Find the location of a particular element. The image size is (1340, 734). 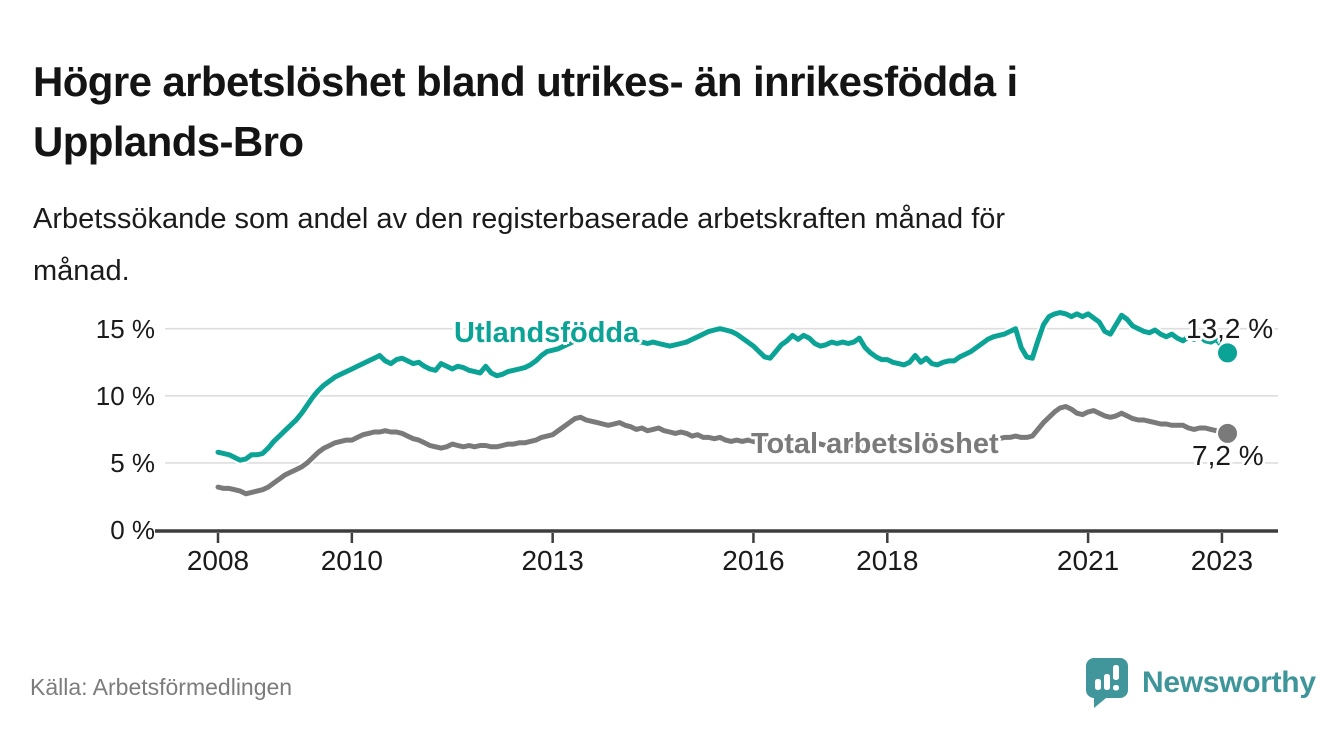

end-value-label-total: 7,2 % is located at coordinates (1228, 455).